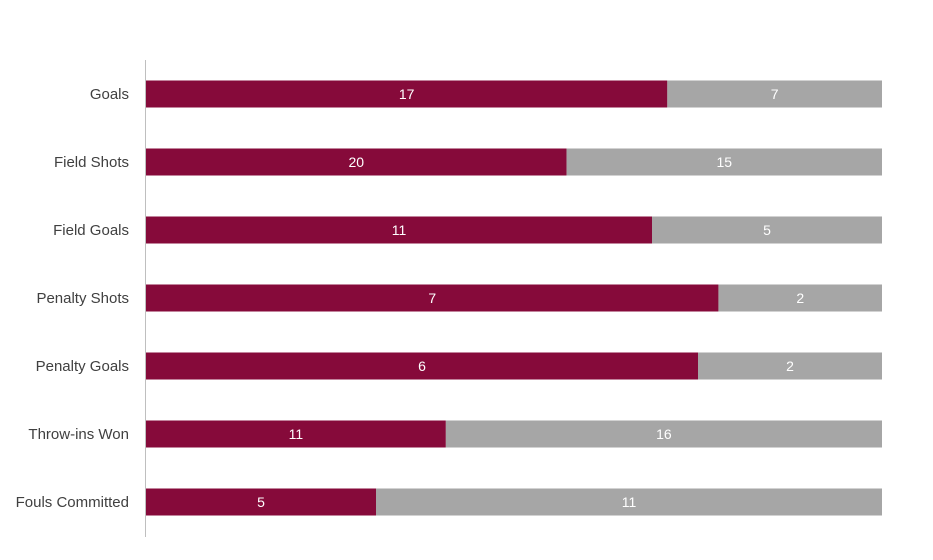 Image resolution: width=933 pixels, height=560 pixels. I want to click on category-label: Field Shots, so click(91, 162).